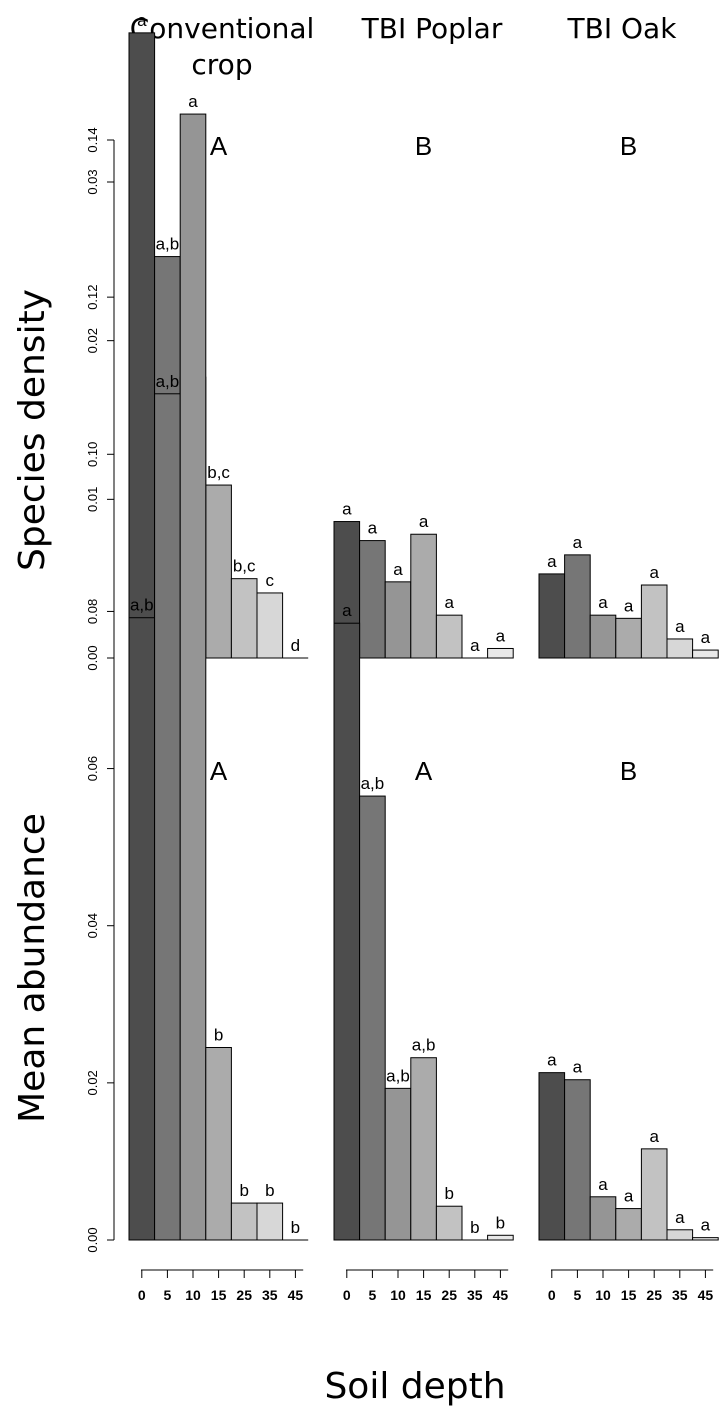 The width and height of the screenshot is (723, 1415). Describe the element at coordinates (92, 1239) in the screenshot. I see `bottom-y-tick-label: 0.00` at that location.